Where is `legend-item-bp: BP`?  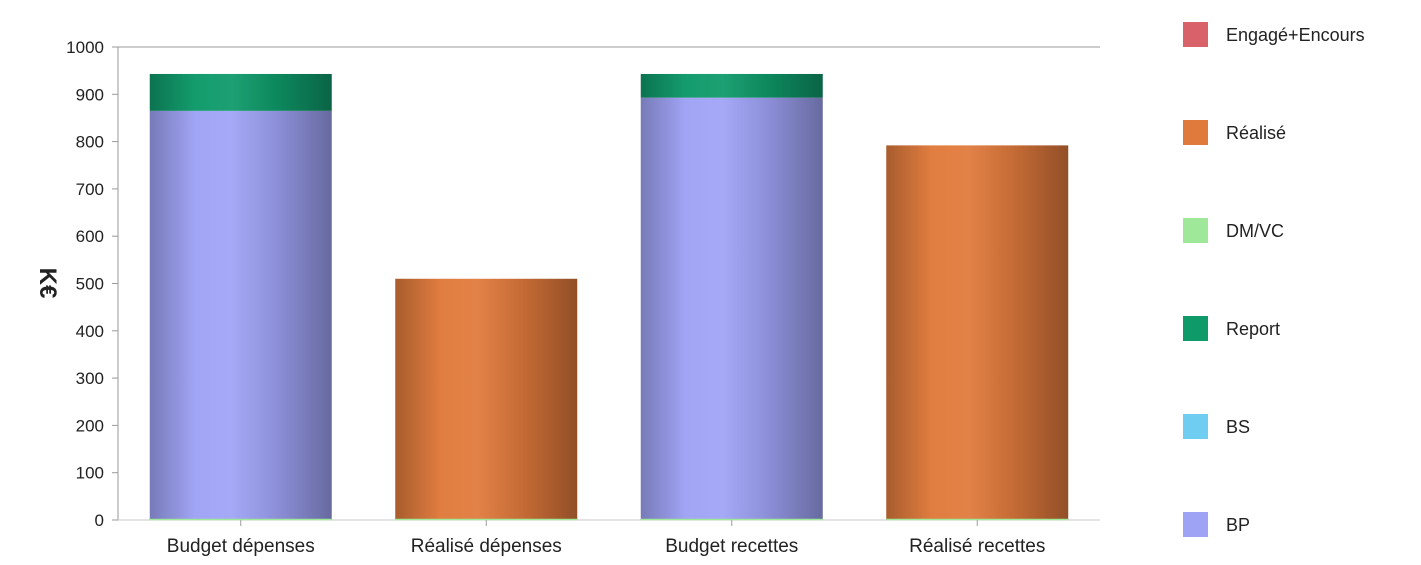
legend-item-bp: BP is located at coordinates (1216, 524).